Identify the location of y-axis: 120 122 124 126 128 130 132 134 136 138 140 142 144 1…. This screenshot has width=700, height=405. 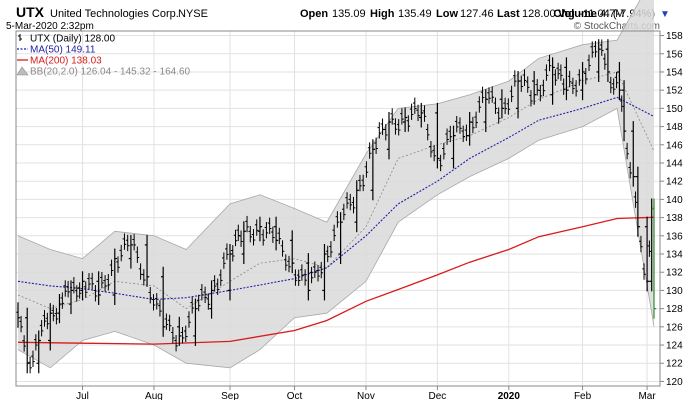
(671, 209).